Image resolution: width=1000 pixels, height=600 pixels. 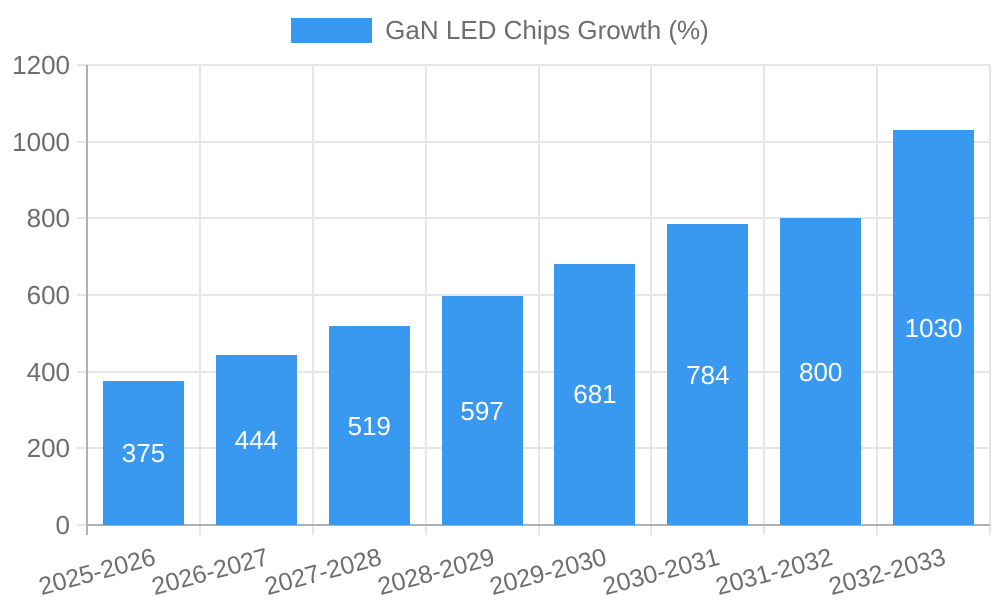 I want to click on bar-2032-2033, so click(x=934, y=327).